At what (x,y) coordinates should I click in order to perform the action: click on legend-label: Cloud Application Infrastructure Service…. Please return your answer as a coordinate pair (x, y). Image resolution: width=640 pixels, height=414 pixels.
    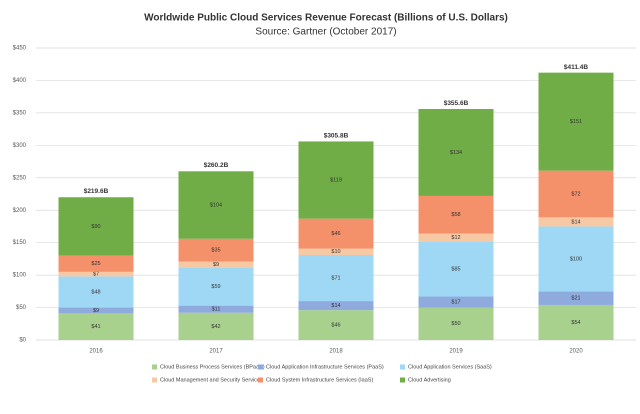
    Looking at the image, I should click on (325, 367).